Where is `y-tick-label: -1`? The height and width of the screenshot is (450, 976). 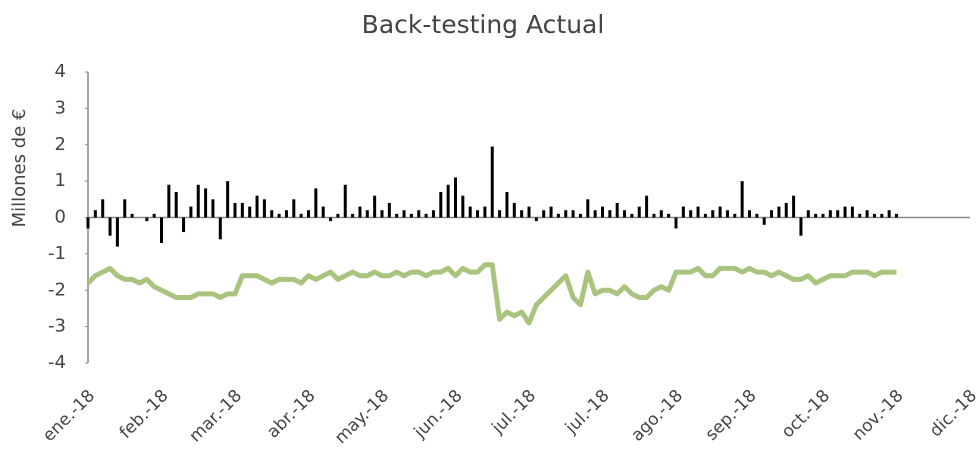
y-tick-label: -1 is located at coordinates (57, 253).